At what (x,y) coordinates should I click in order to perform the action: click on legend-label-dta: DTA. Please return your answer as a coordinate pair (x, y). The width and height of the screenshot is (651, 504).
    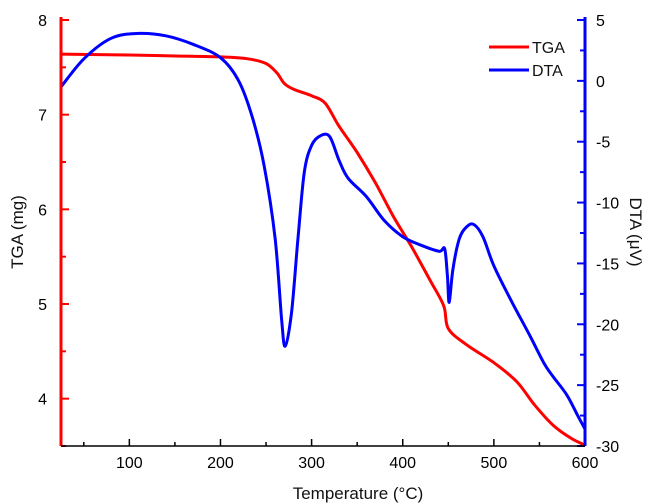
    Looking at the image, I should click on (547, 71).